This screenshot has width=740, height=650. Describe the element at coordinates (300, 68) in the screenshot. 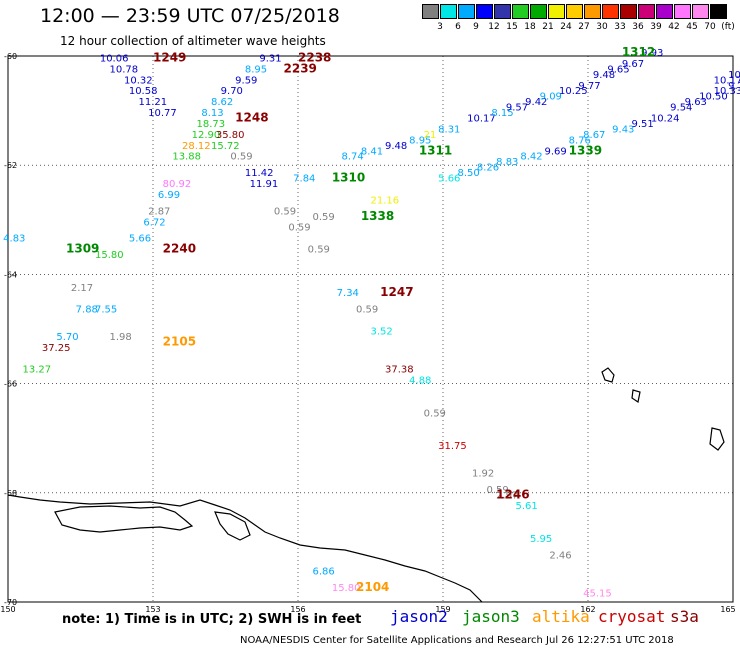

I see `pass-time-label: 2239` at that location.